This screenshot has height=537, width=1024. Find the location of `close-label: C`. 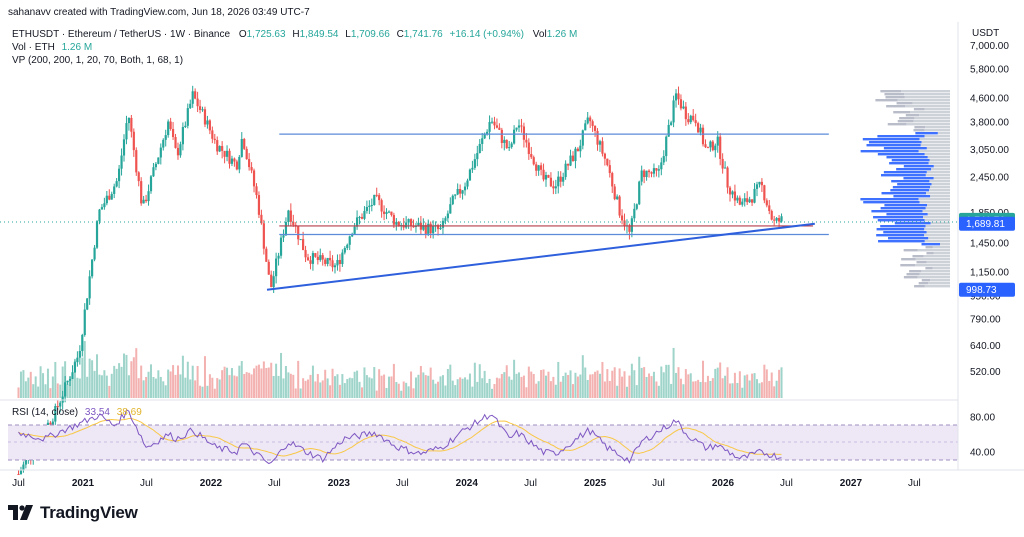

close-label: C is located at coordinates (400, 34).